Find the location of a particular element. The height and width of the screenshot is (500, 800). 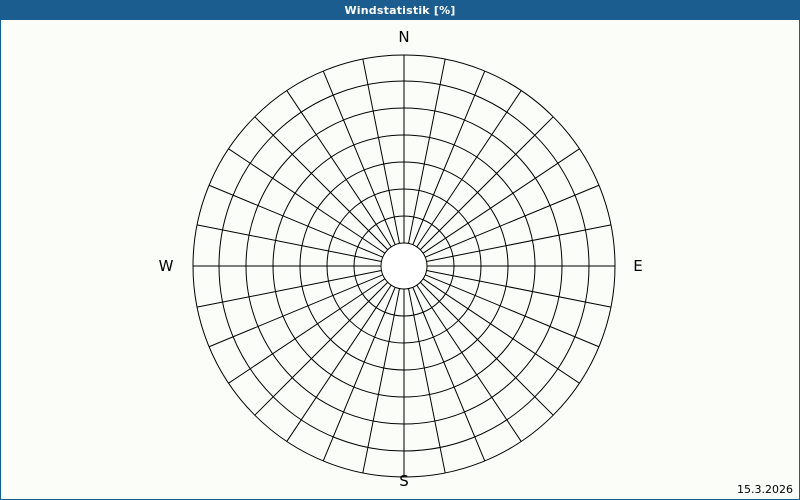

window-title: Windstatistik [%] is located at coordinates (400, 10).